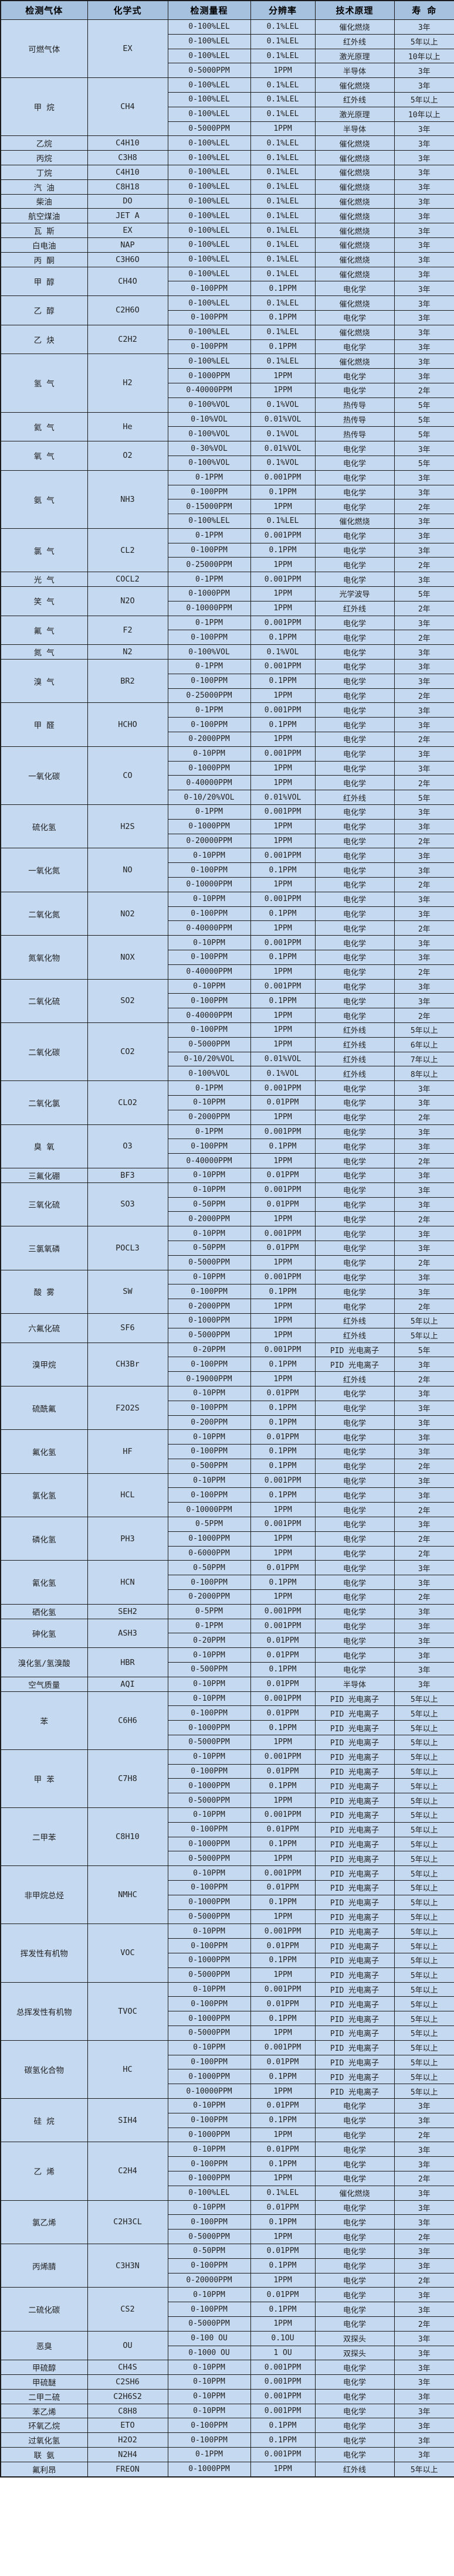 The height and width of the screenshot is (2576, 454). I want to click on range-cell: 0-500PPM, so click(209, 1670).